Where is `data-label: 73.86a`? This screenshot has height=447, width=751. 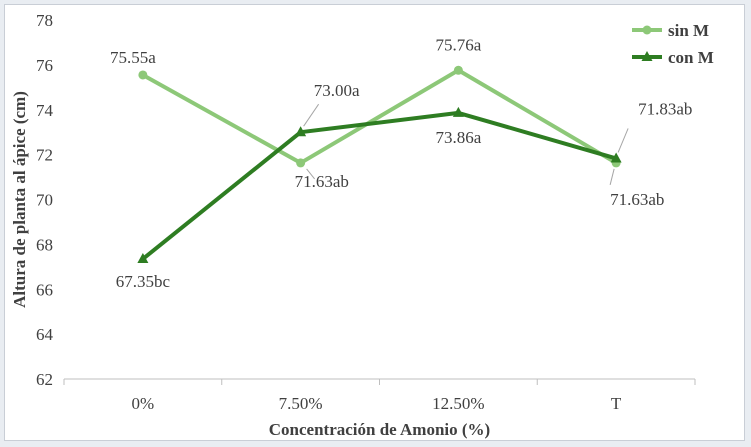 data-label: 73.86a is located at coordinates (458, 137).